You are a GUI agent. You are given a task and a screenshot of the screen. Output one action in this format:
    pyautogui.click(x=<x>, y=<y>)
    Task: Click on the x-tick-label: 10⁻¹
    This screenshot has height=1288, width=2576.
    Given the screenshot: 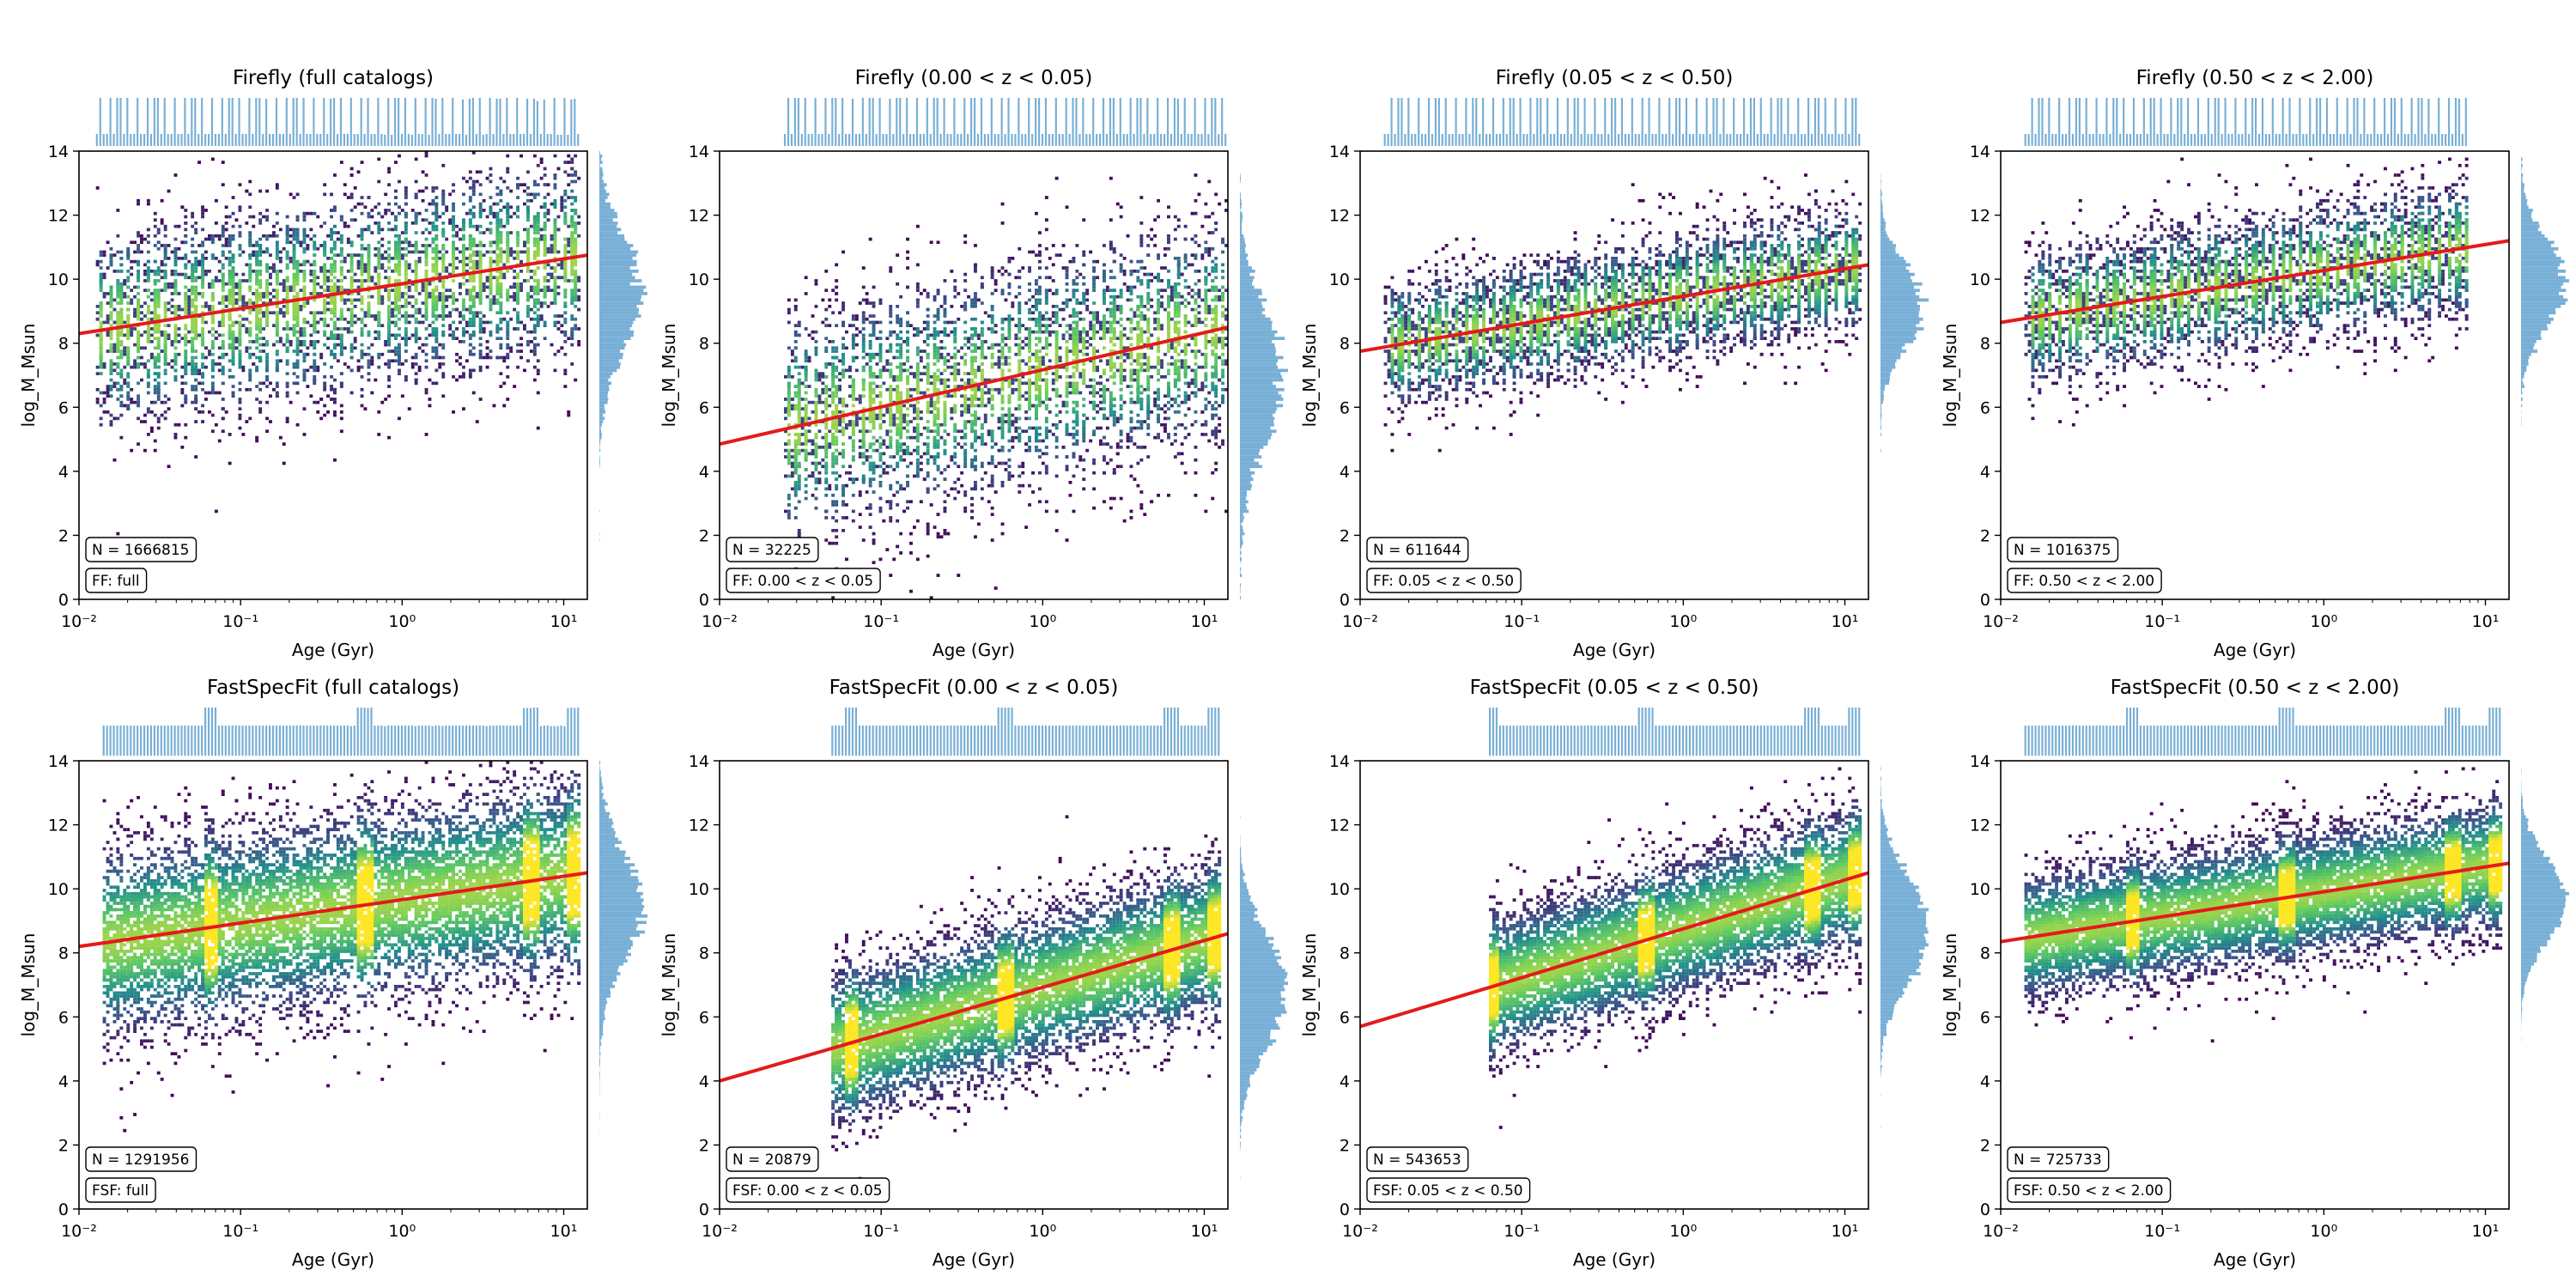 What is the action you would take?
    pyautogui.click(x=881, y=1232)
    